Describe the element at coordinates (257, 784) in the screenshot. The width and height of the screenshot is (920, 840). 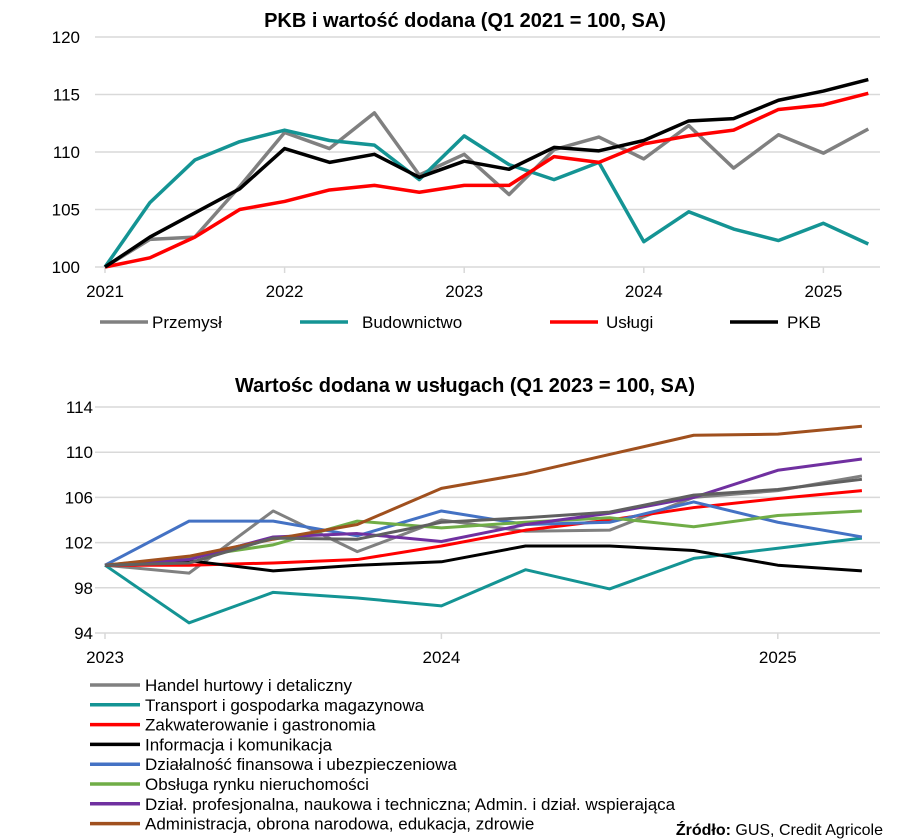
I see `chart-2-legend-label: Obsługa rynku nieruchomości` at that location.